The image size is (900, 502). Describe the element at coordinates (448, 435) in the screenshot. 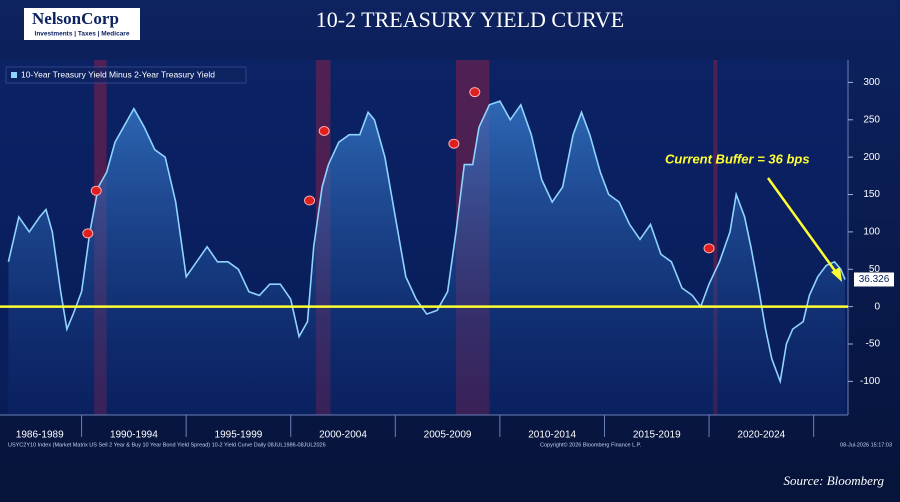

I see `x-tick-label: 2005-2009` at that location.